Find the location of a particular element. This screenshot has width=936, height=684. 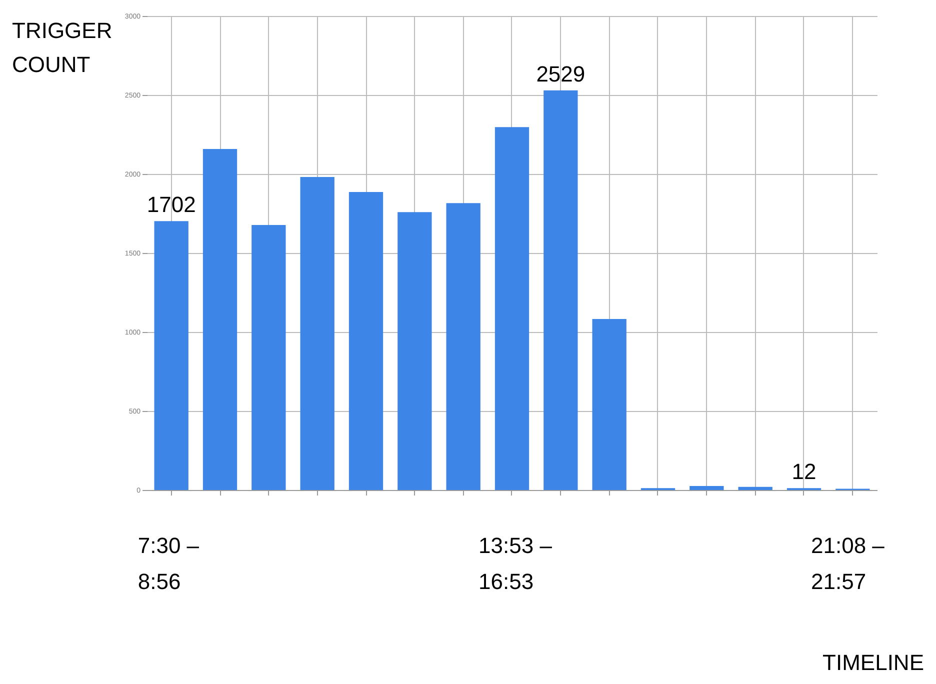

data-label: 12 is located at coordinates (804, 471).